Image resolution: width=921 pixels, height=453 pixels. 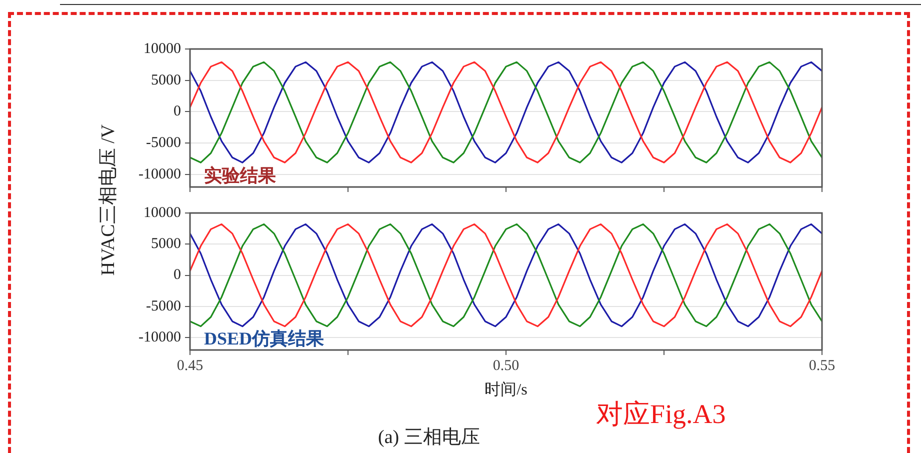 I want to click on annotation: 实验结果, so click(x=240, y=176).